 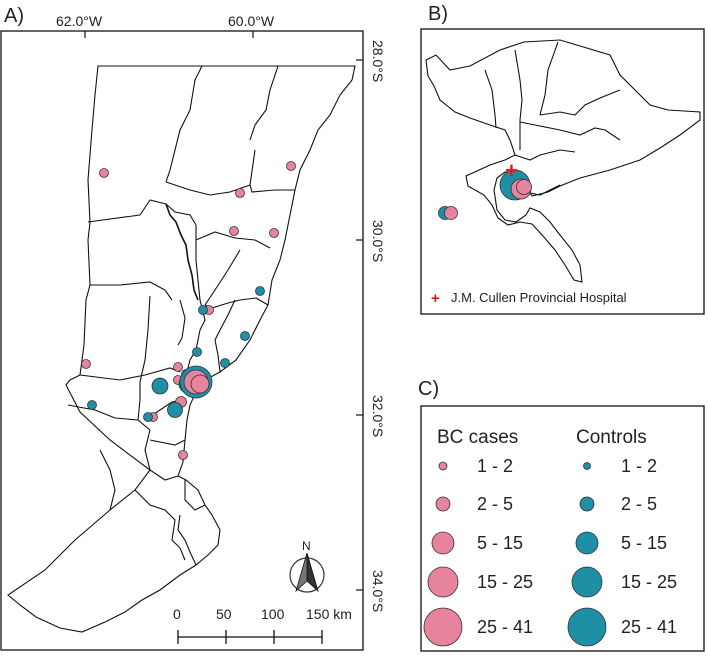 What do you see at coordinates (477, 437) in the screenshot?
I see `legend-cases-title: BC cases` at bounding box center [477, 437].